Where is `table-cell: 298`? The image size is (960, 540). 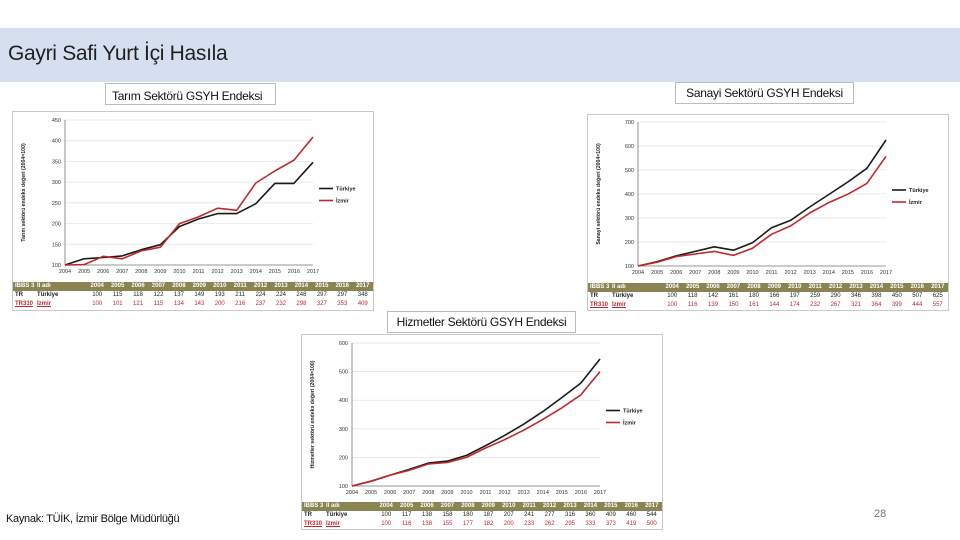
table-cell: 298 is located at coordinates (301, 304).